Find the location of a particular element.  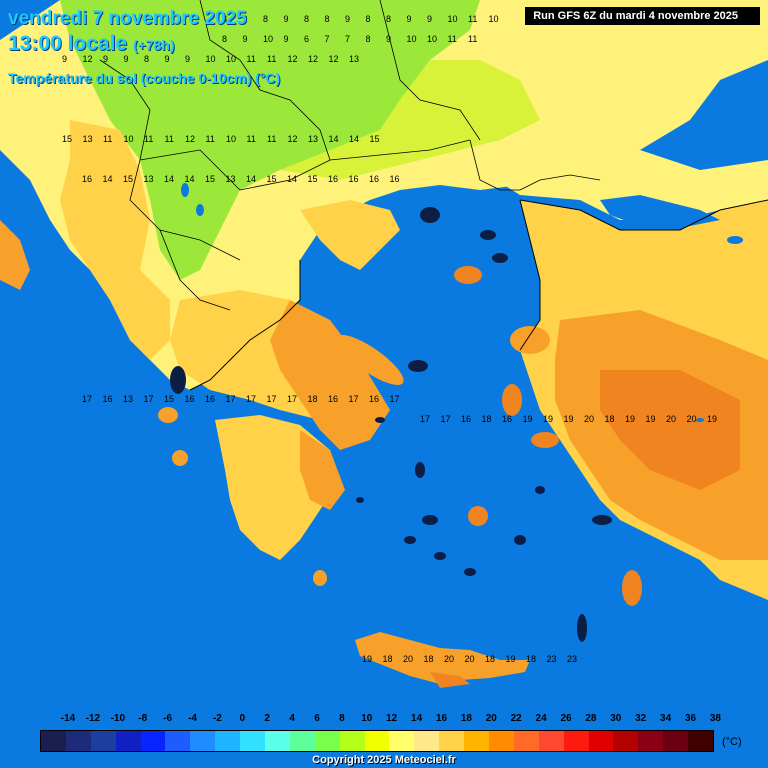

landmass-peloponnese-east is located at coordinates (322, 470).